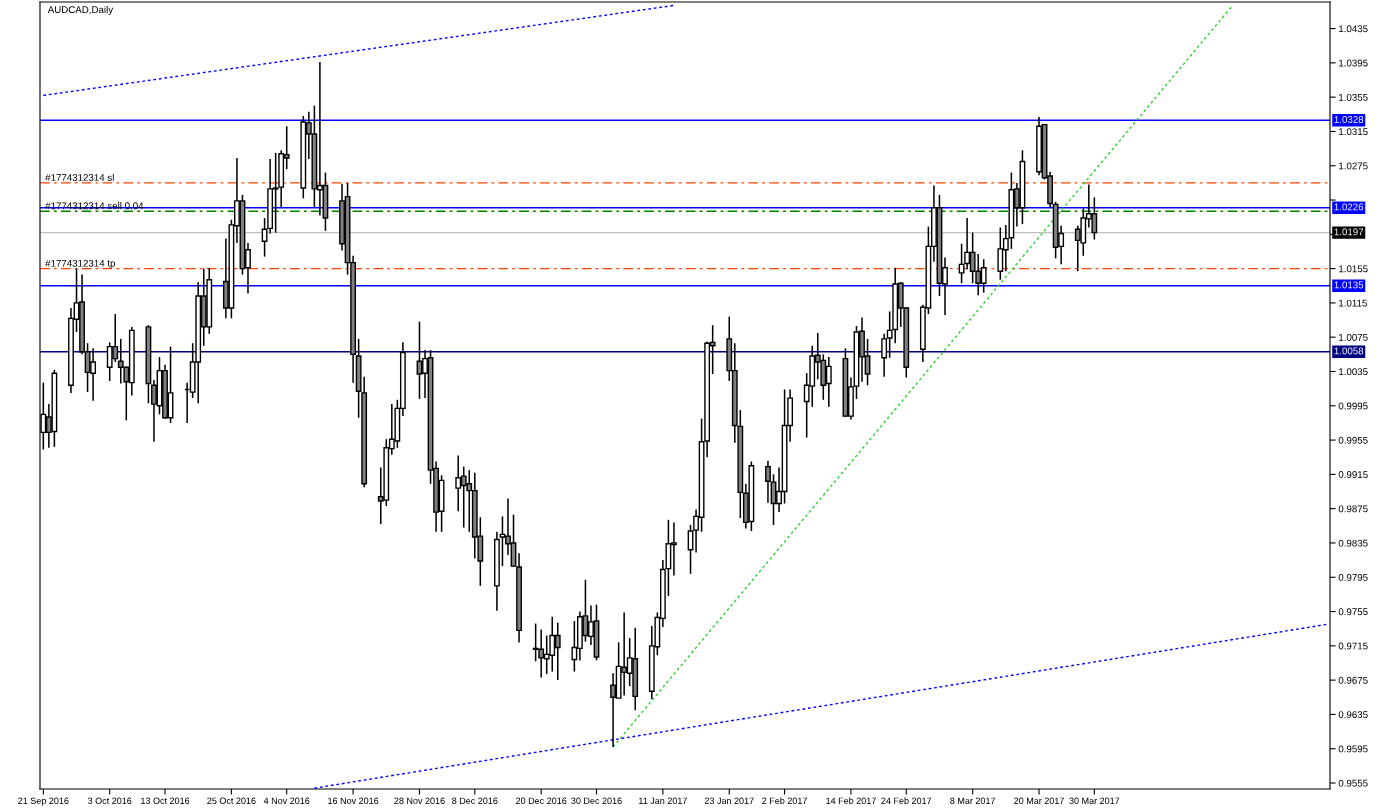 Image resolution: width=1380 pixels, height=811 pixels. I want to click on ref-line-label: #1774312314 sl, so click(79, 177).